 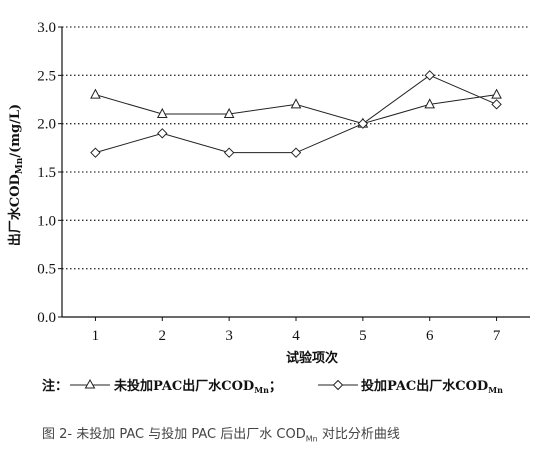 I want to click on x-tick-label: 3, so click(x=229, y=336).